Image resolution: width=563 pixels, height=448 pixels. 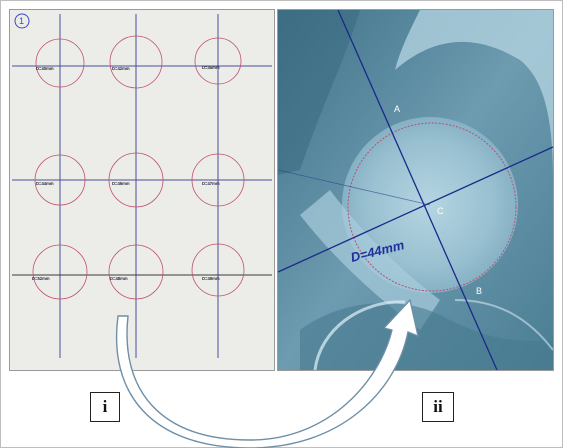 I want to click on helper-line, so click(x=354, y=187).